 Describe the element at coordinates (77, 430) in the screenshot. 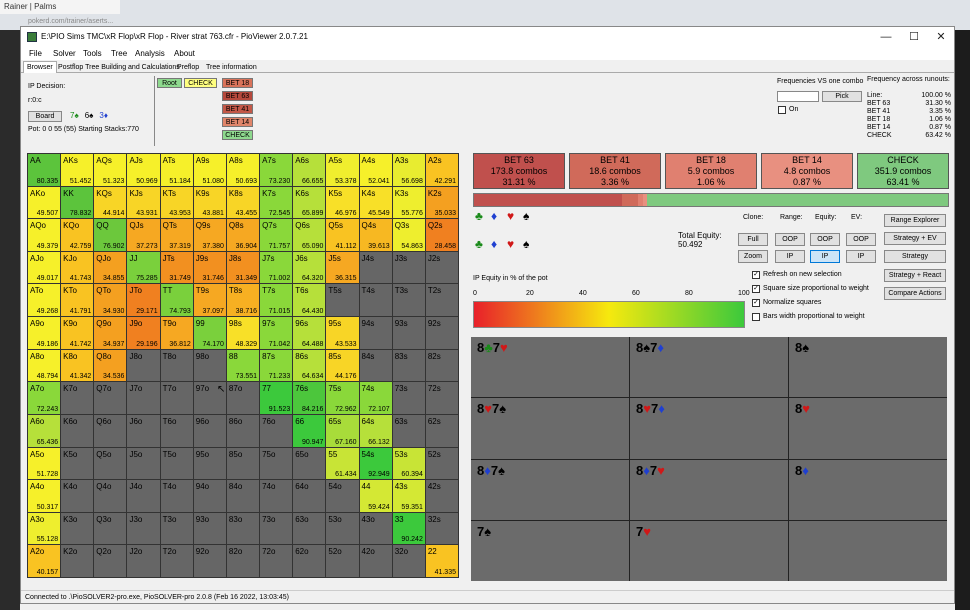

I see `hand-cell: K6o` at that location.